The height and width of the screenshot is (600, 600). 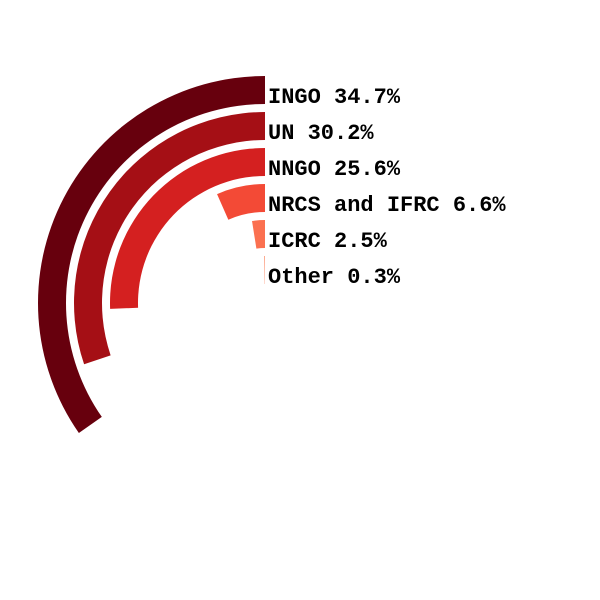 I want to click on arc-label-1: UN 30.2%, so click(x=321, y=133).